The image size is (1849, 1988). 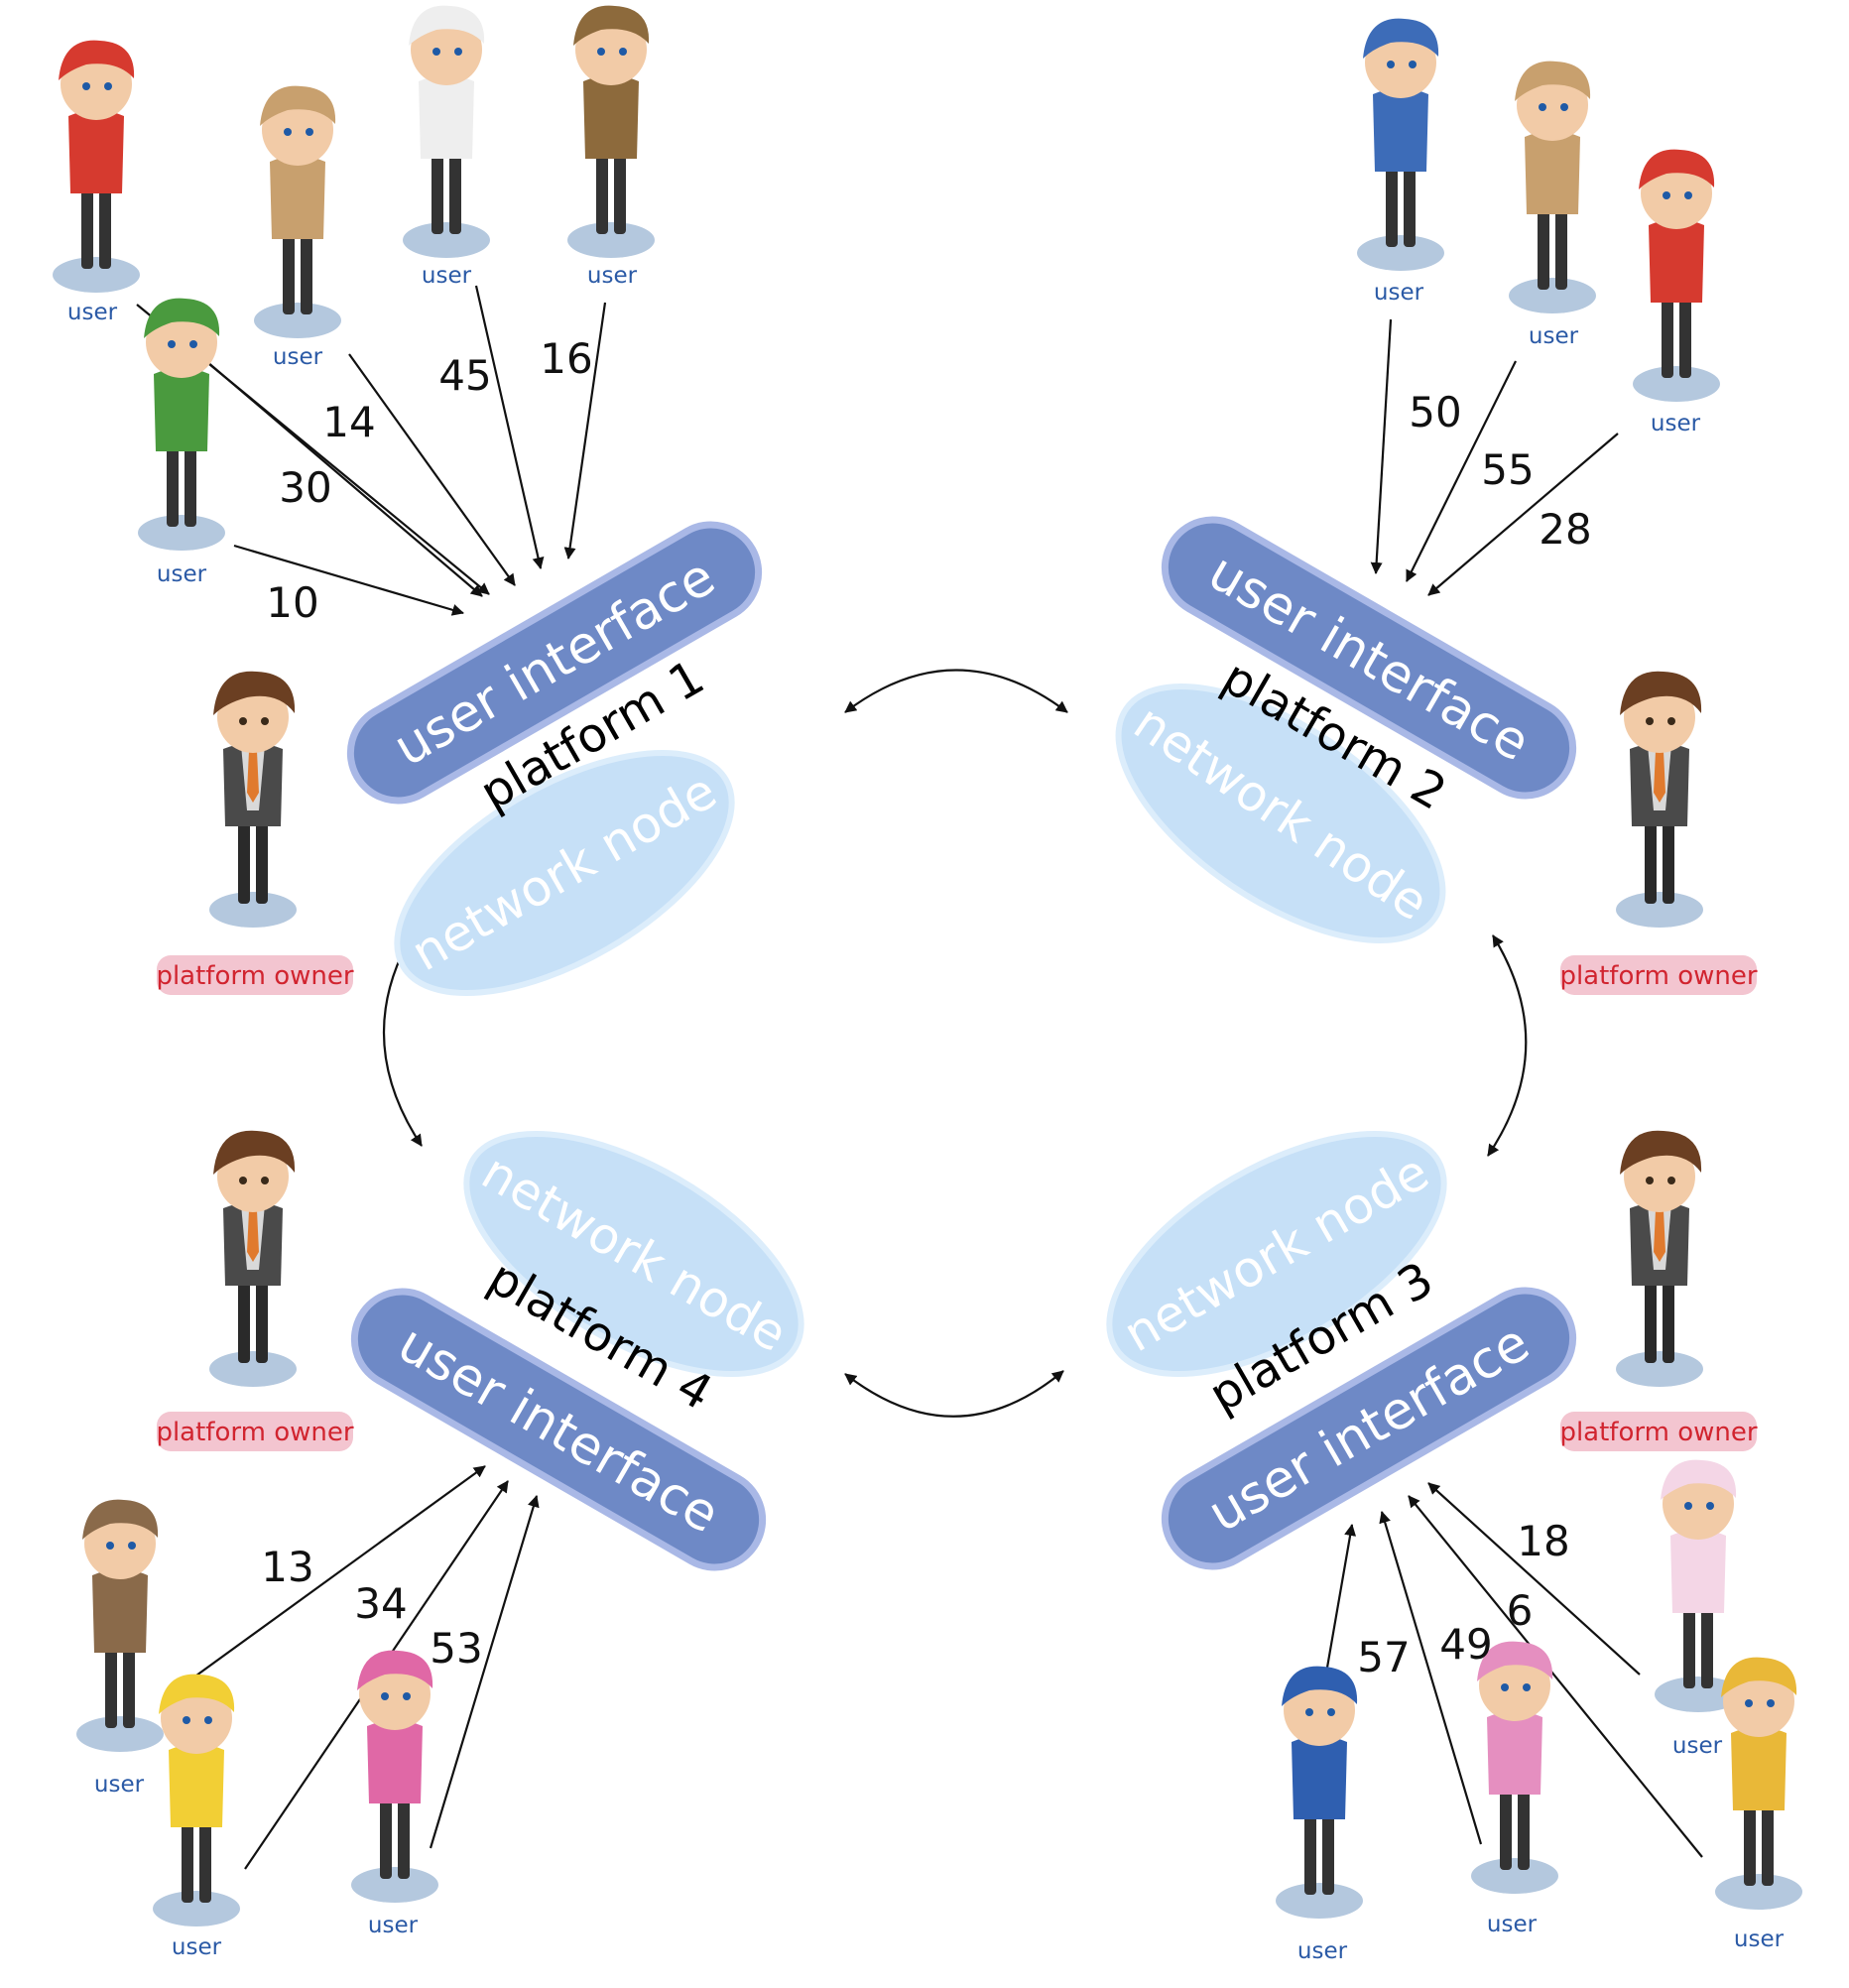 I want to click on user-label-p2-3: user, so click(x=1676, y=424).